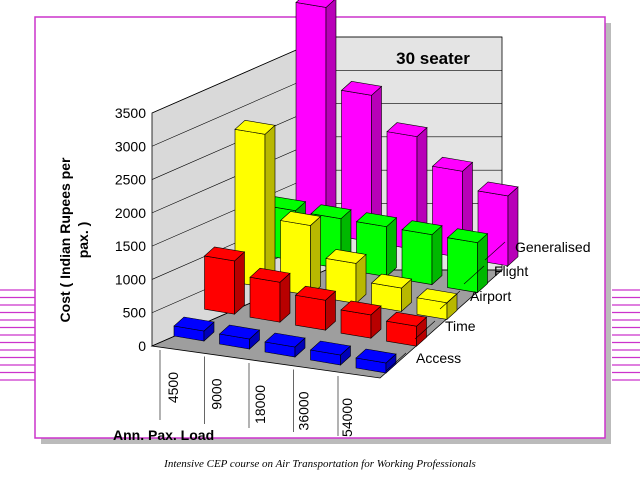 Image resolution: width=640 pixels, height=480 pixels. What do you see at coordinates (553, 247) in the screenshot?
I see `series-label: Generalised` at bounding box center [553, 247].